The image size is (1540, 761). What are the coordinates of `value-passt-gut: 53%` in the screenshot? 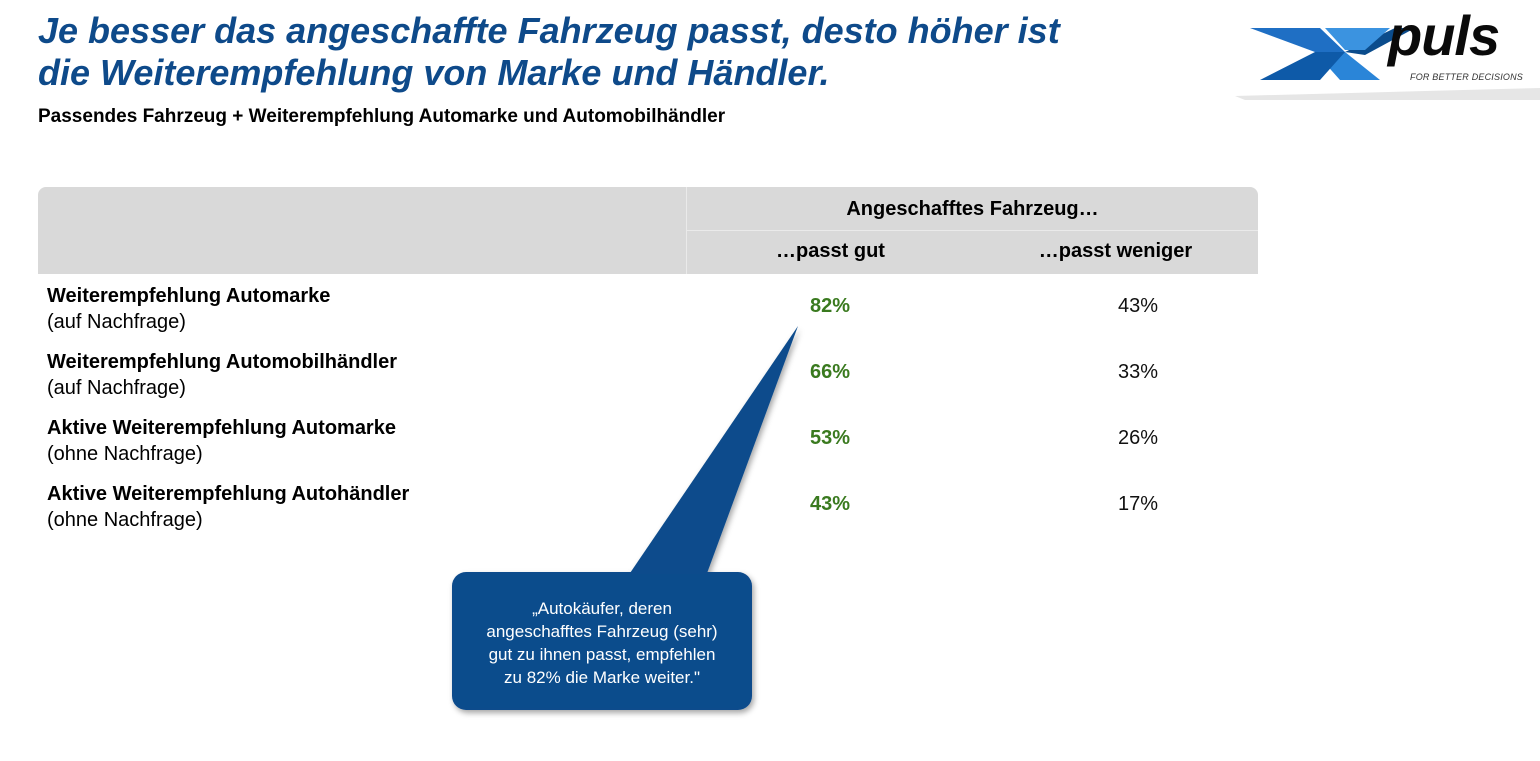 It's located at (830, 438).